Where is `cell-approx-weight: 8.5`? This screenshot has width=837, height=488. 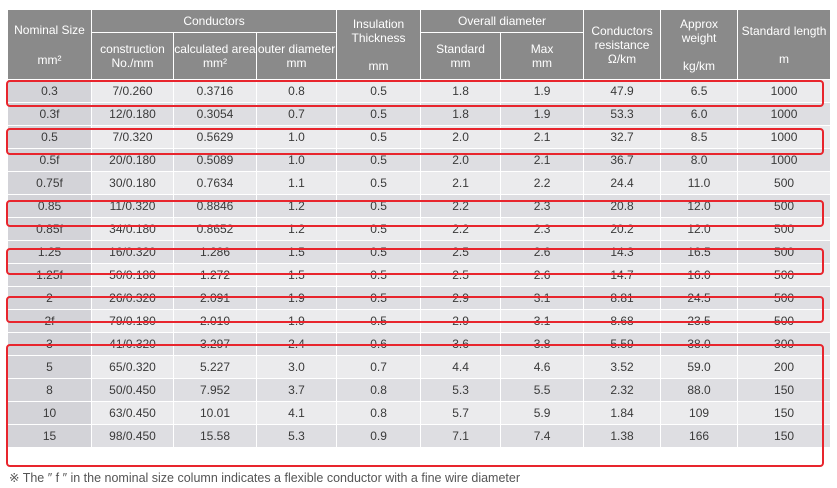
cell-approx-weight: 8.5 is located at coordinates (699, 137).